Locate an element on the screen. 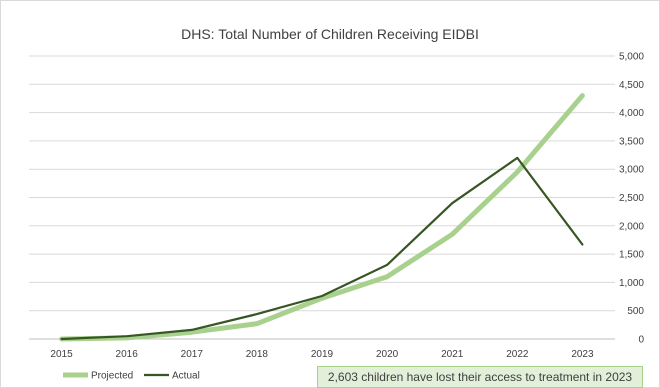 This screenshot has width=660, height=388. y-tick-label: 500 is located at coordinates (635, 311).